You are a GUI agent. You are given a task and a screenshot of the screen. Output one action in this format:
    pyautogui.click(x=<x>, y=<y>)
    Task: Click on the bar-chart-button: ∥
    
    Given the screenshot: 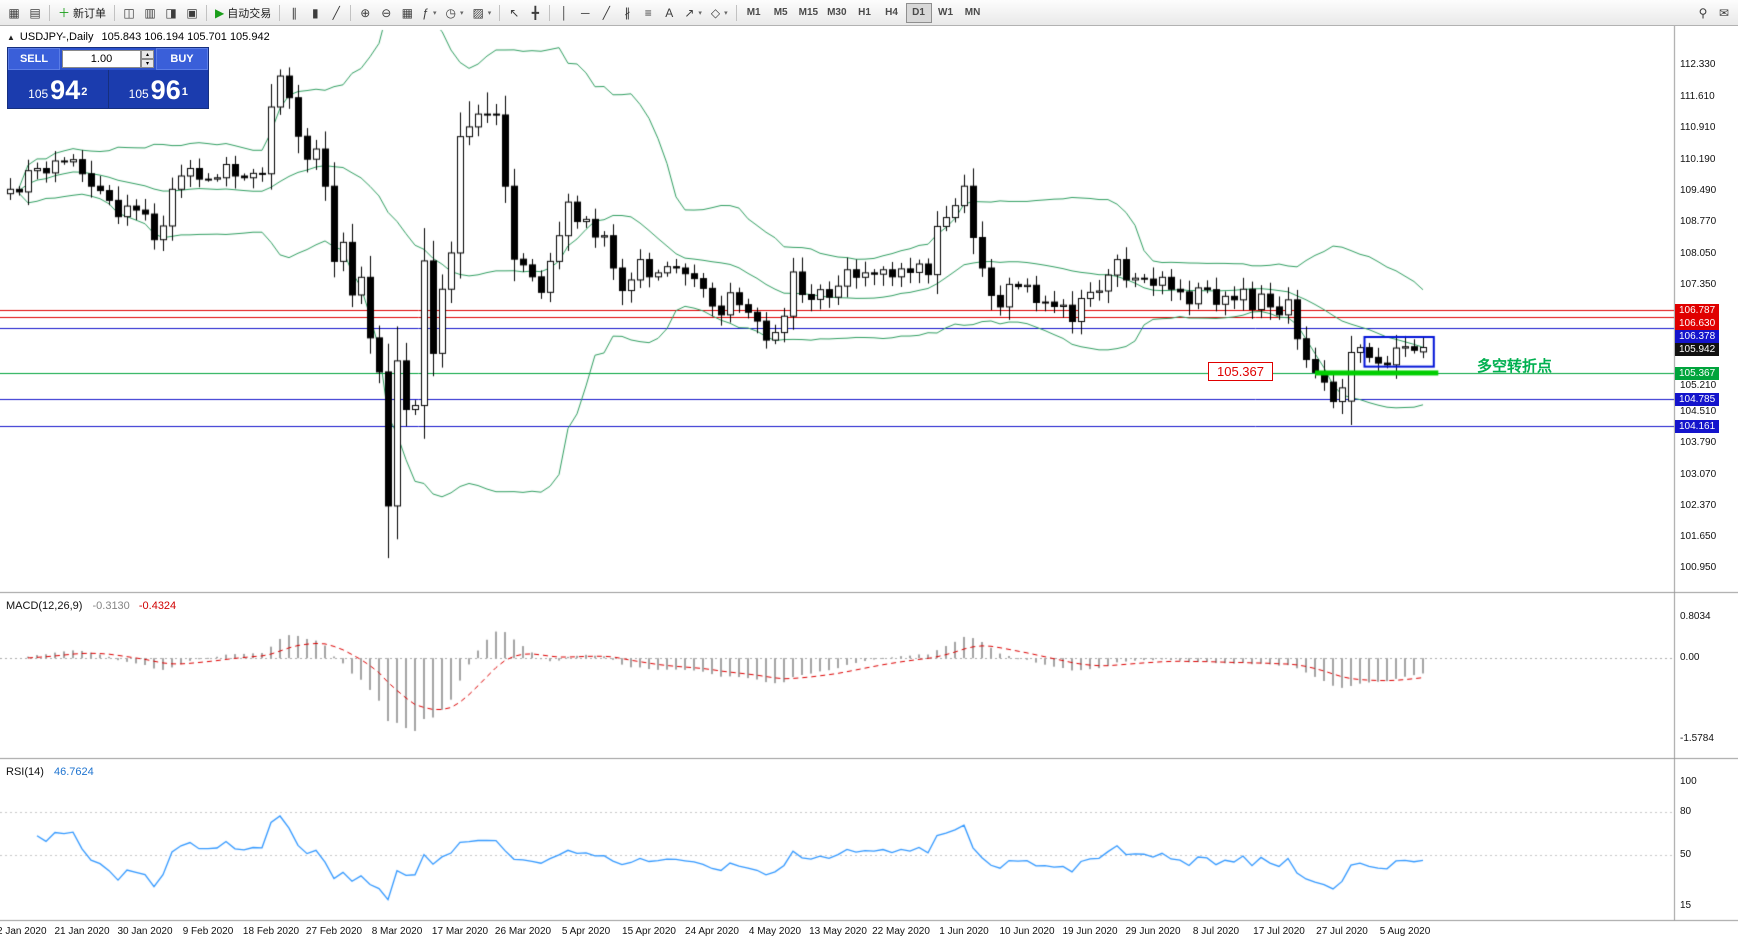 What is the action you would take?
    pyautogui.click(x=294, y=13)
    